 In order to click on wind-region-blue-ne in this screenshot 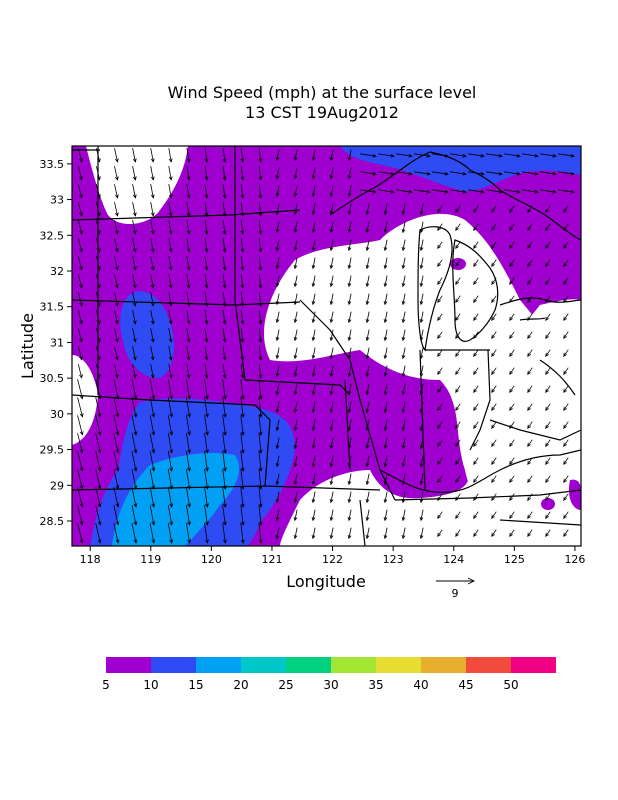, I will do `click(460, 169)`.